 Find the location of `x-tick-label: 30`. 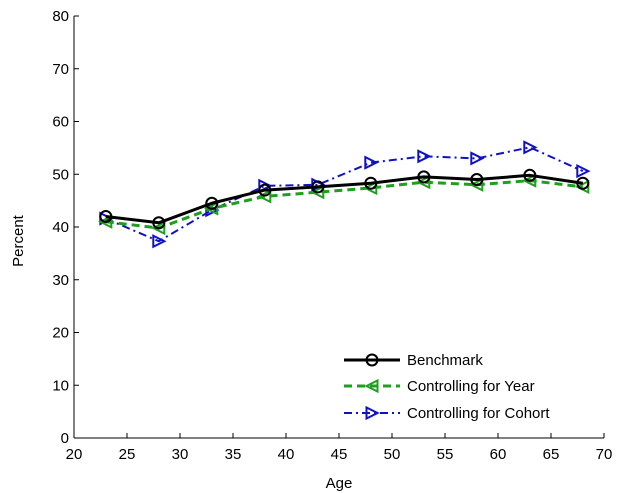

x-tick-label: 30 is located at coordinates (180, 454).